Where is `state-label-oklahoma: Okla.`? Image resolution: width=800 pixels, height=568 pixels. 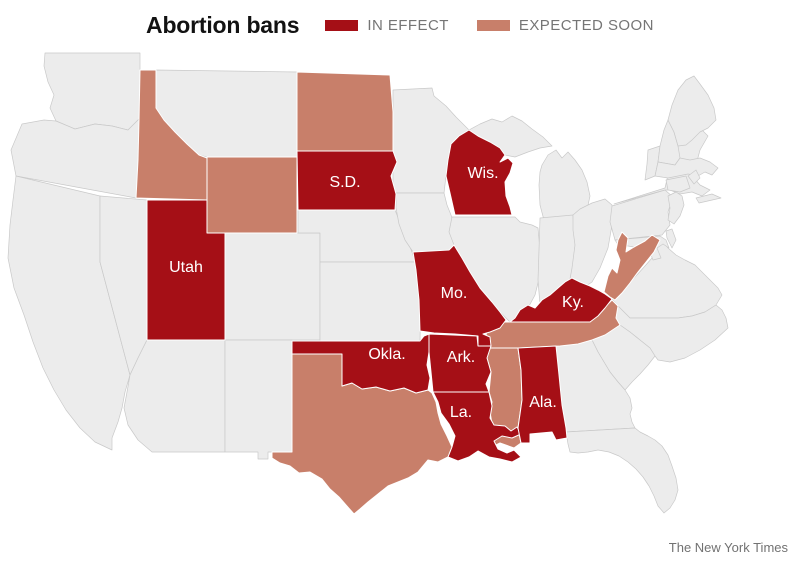
state-label-oklahoma: Okla. is located at coordinates (386, 354).